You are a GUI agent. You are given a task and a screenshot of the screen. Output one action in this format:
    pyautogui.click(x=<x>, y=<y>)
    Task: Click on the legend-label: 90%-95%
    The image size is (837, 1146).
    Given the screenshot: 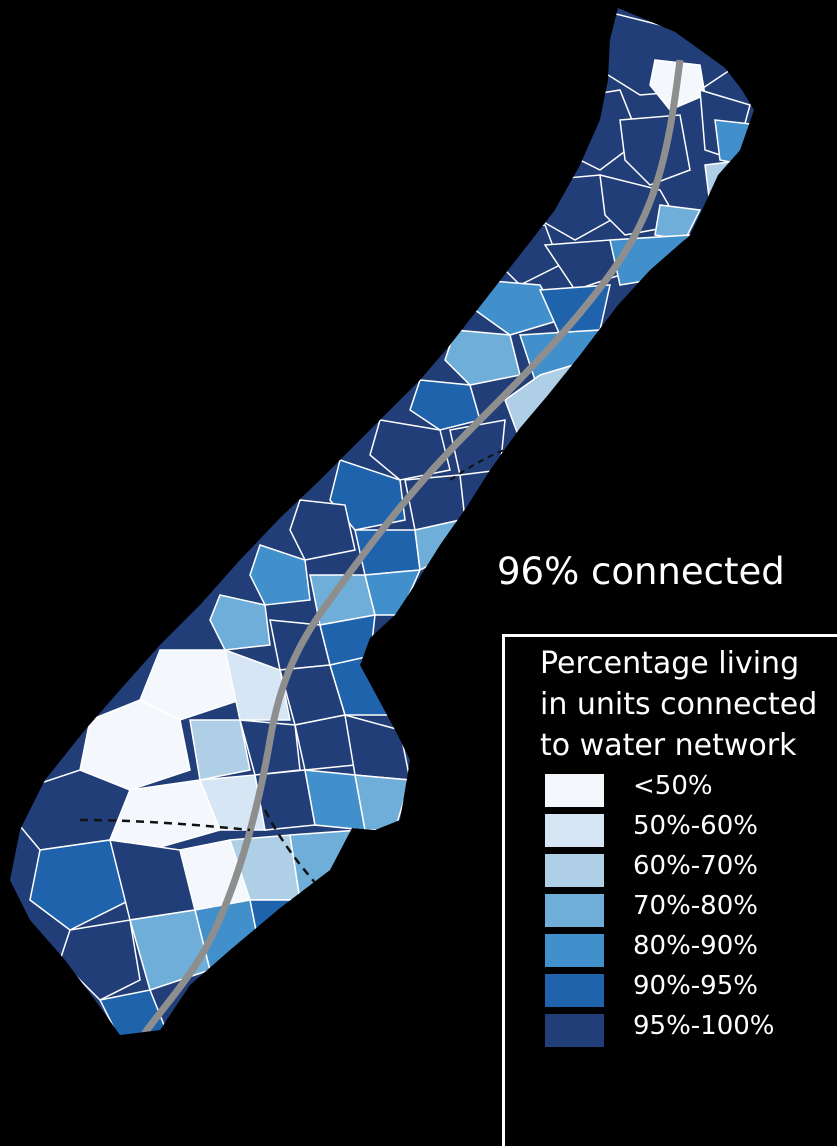 What is the action you would take?
    pyautogui.click(x=695, y=986)
    